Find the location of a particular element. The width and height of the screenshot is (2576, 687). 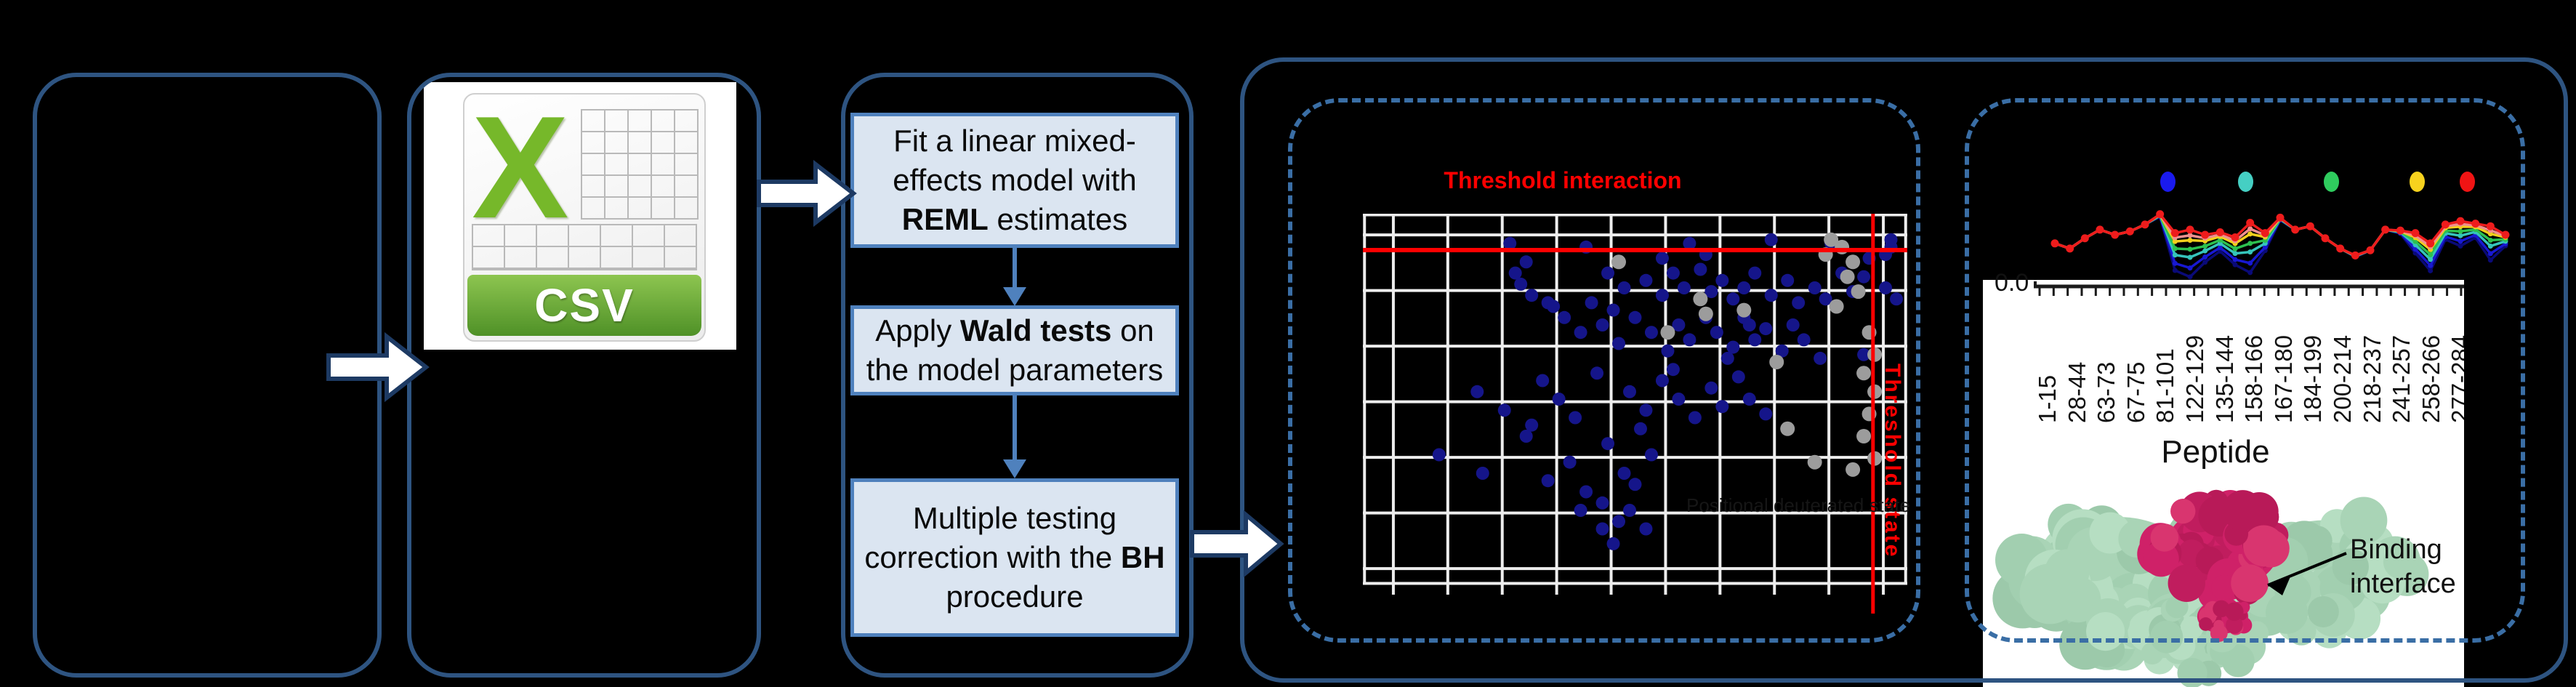

peptide-tick-label: 135-144 is located at coordinates (2224, 378).